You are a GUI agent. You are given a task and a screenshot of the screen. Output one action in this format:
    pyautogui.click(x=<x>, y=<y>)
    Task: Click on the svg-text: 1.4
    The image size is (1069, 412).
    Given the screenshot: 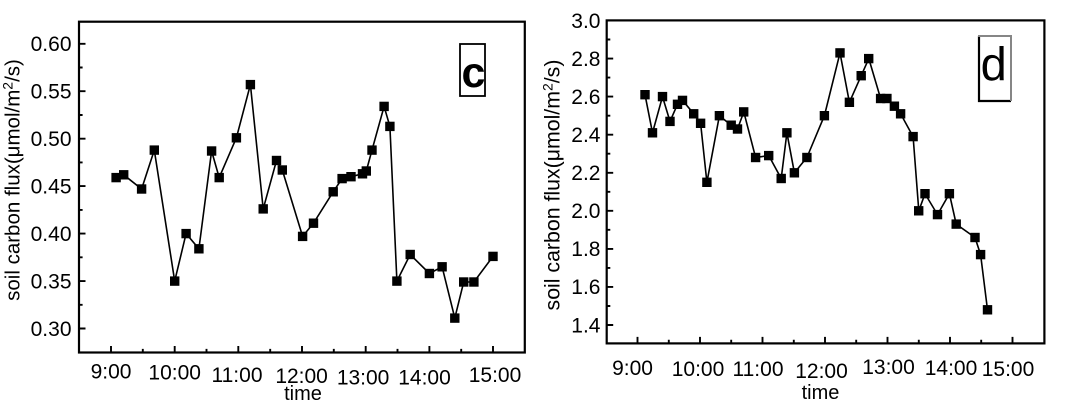 What is the action you would take?
    pyautogui.click(x=586, y=325)
    